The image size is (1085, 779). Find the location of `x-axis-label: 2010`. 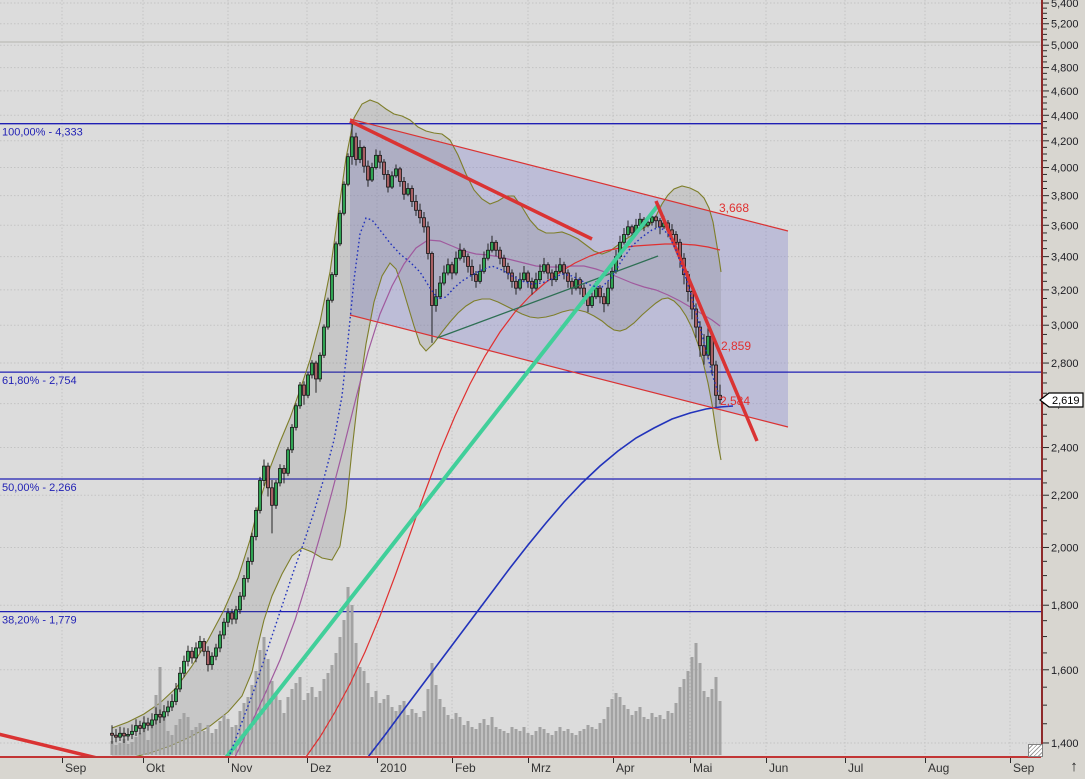

x-axis-label: 2010 is located at coordinates (393, 768).